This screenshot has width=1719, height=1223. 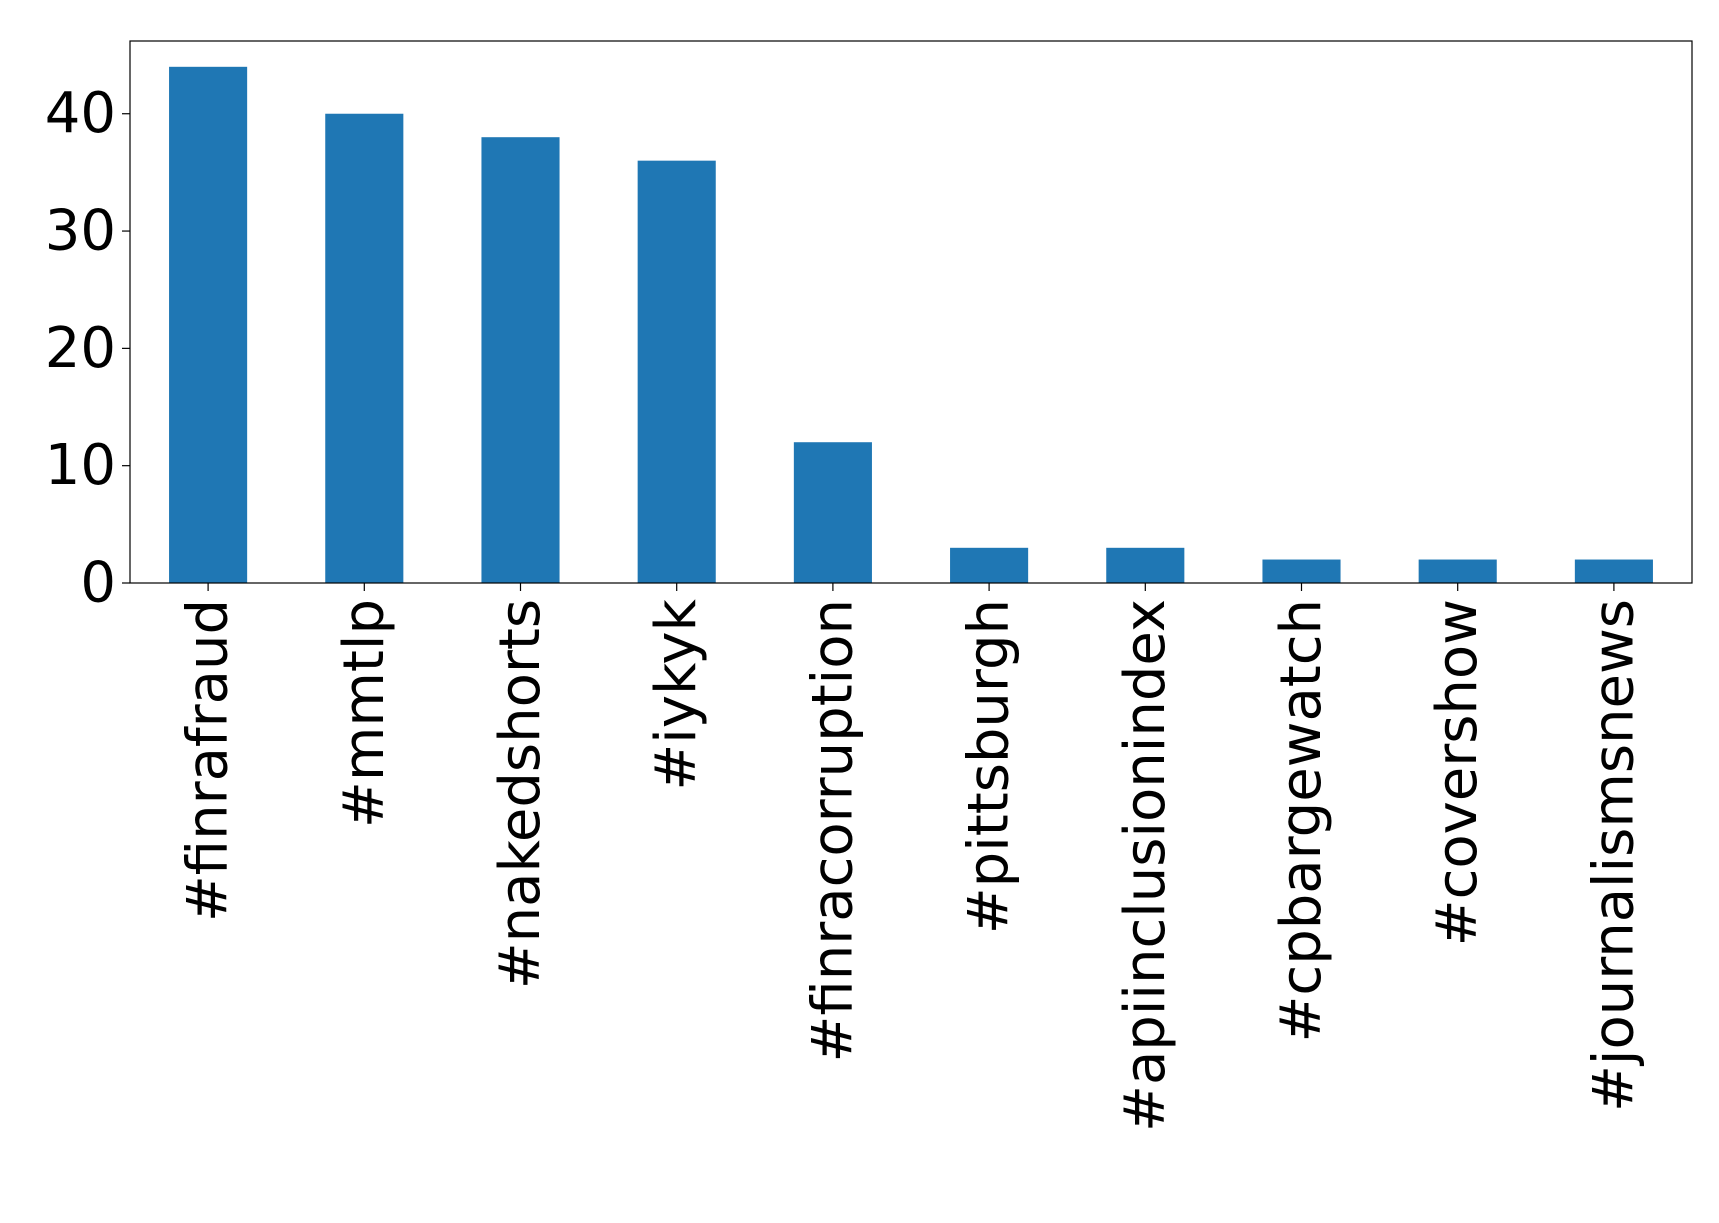 I want to click on y-tick-label: 0, so click(x=98, y=583).